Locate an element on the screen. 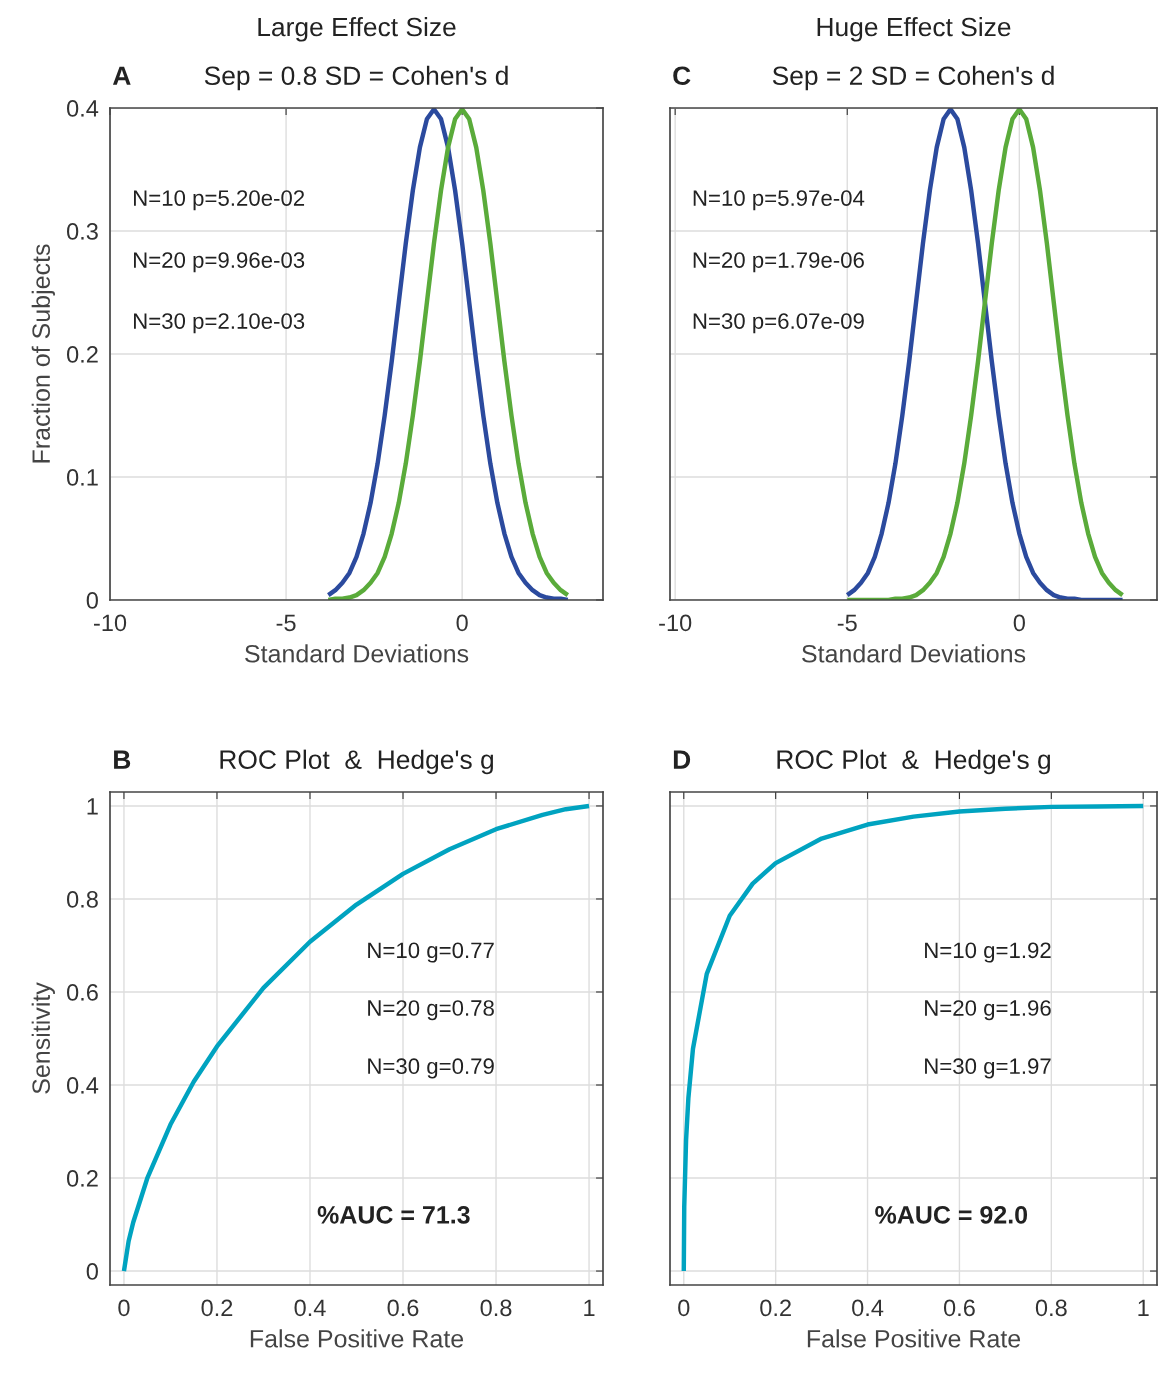  y-tick-label: 0.1 is located at coordinates (82, 477).